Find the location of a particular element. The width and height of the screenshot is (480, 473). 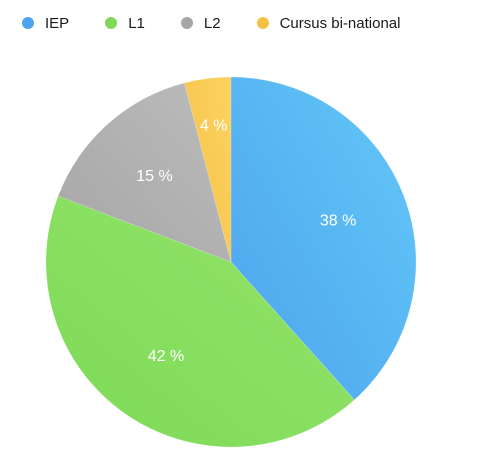

legend-item-l2: L2 is located at coordinates (200, 23).